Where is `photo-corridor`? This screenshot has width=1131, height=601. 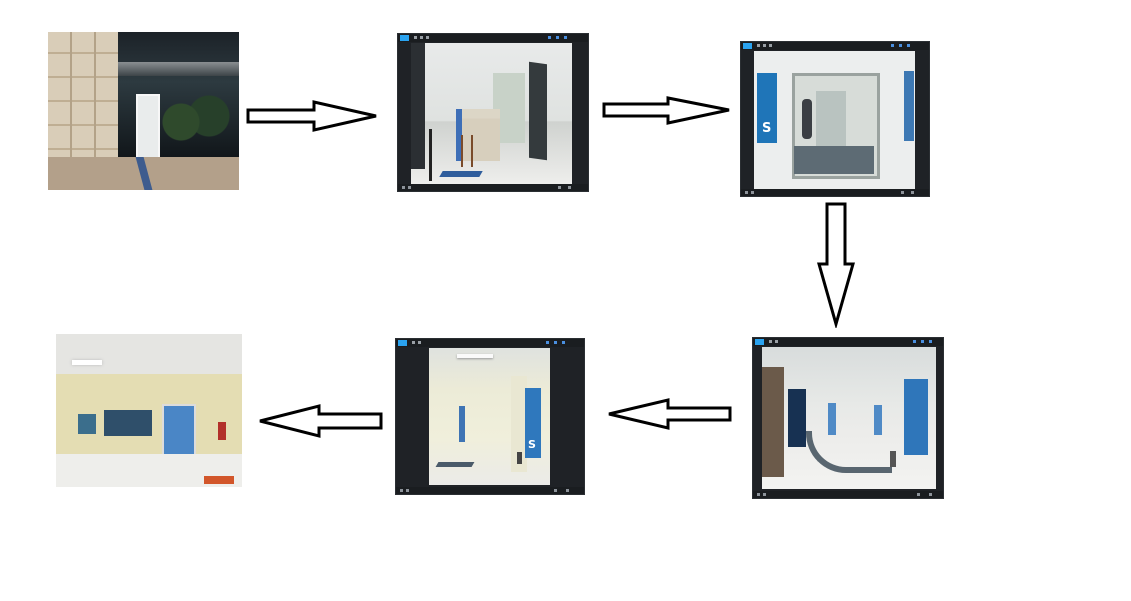
photo-corridor is located at coordinates (489, 416).